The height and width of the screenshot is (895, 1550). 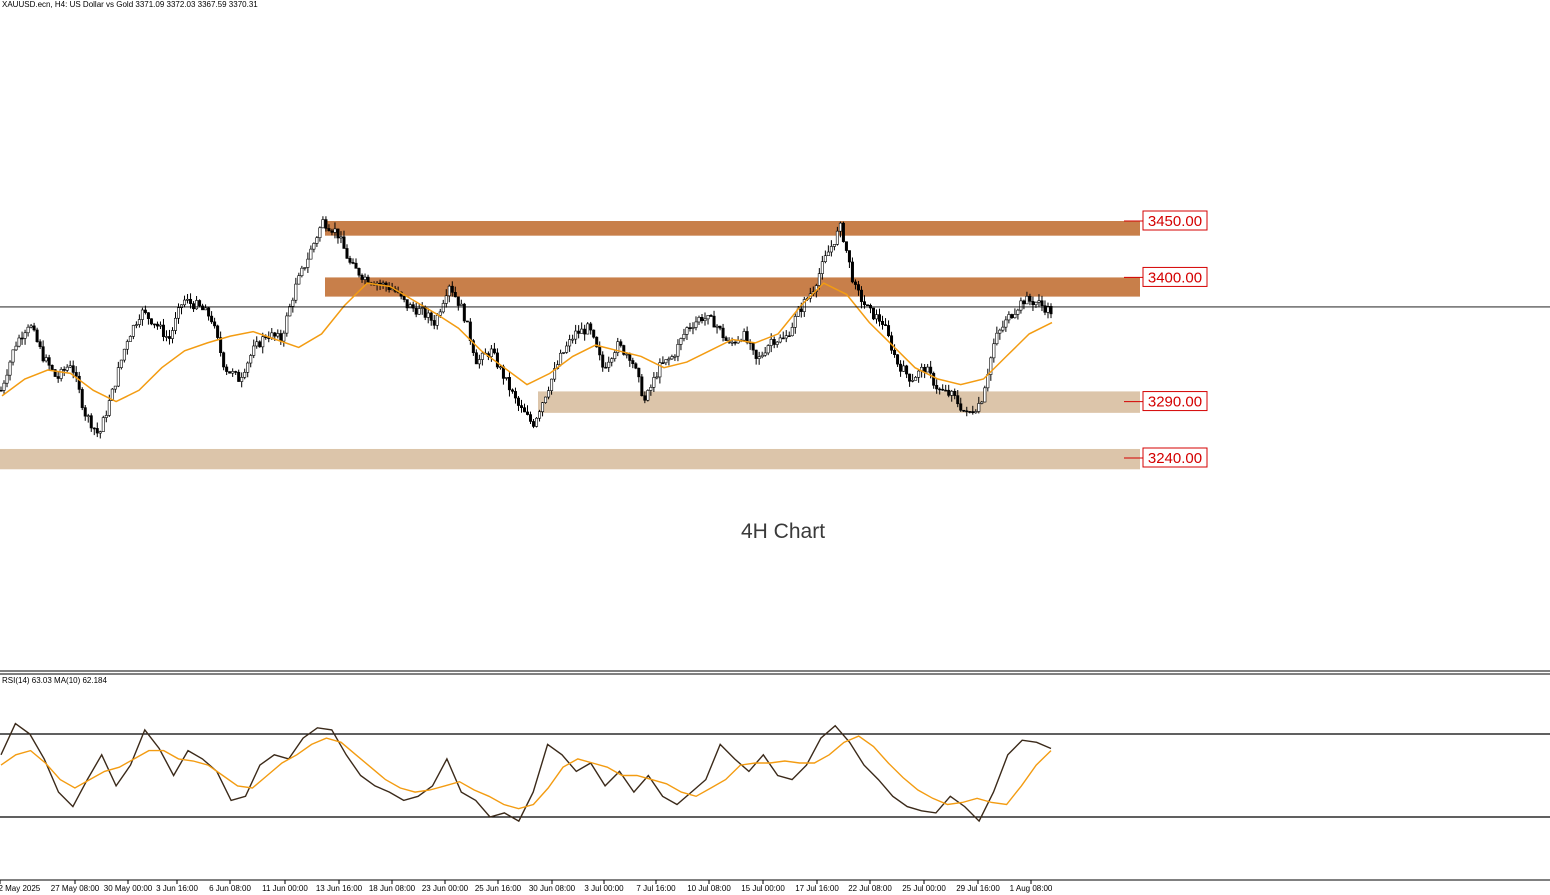 I want to click on time-tick-label: 27 May 08:00, so click(x=75, y=888).